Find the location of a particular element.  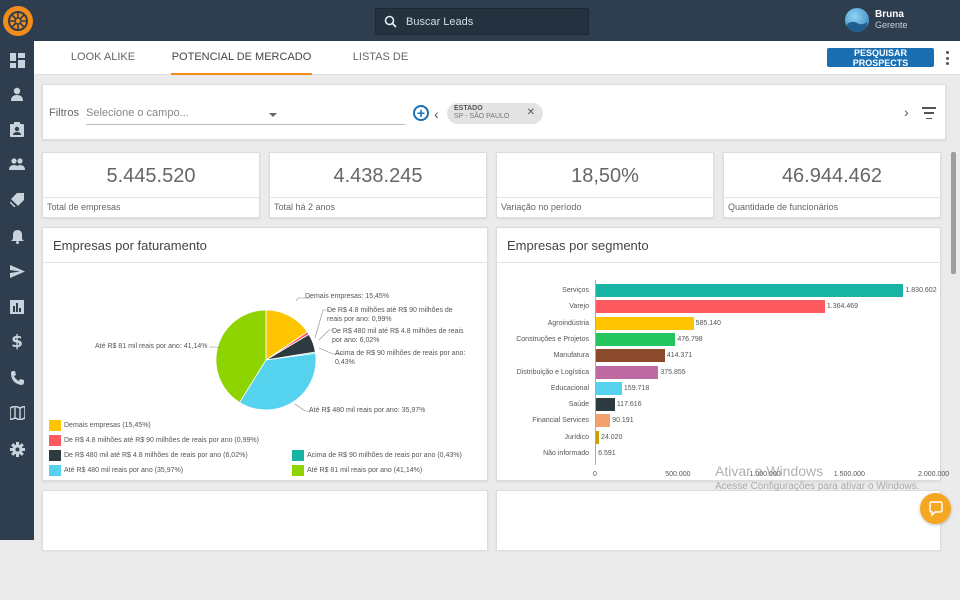

bar-category-label: Manufatura is located at coordinates (571, 356).